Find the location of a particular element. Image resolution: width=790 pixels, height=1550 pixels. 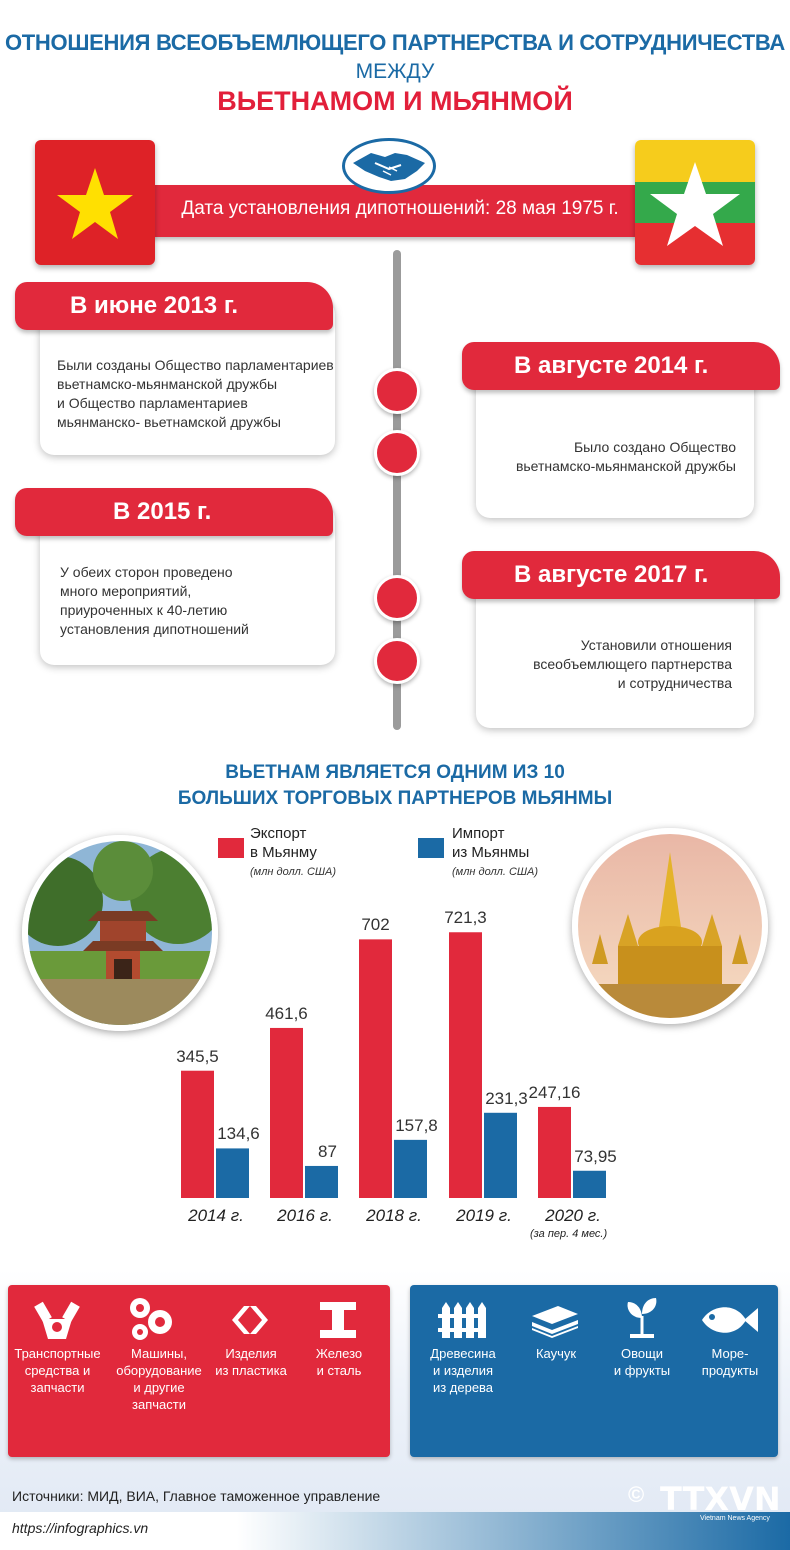

shwedagon-pagoda-photo is located at coordinates (670, 926).